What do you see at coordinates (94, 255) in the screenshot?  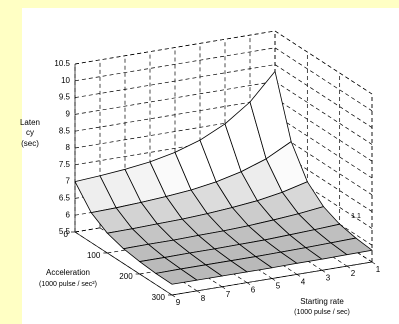 I see `y-tick-label: 100` at bounding box center [94, 255].